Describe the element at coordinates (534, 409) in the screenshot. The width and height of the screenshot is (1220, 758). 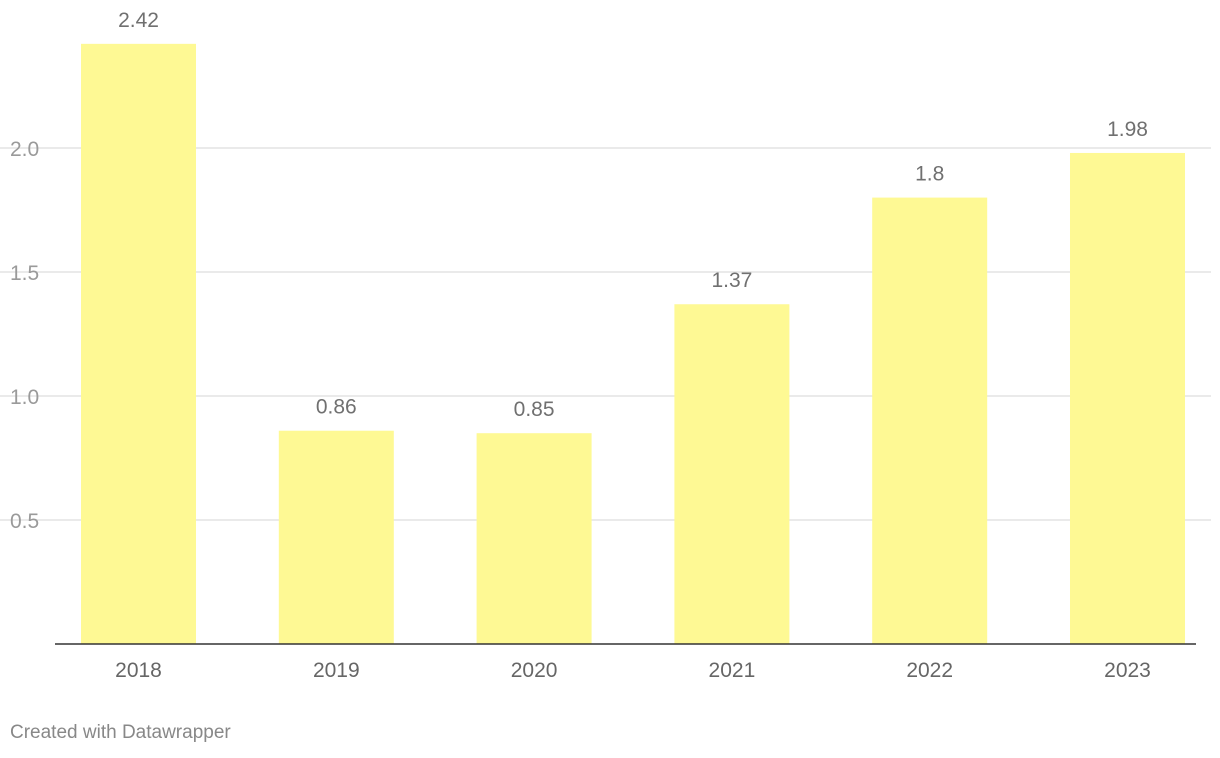
I see `value-label: 0.85` at that location.